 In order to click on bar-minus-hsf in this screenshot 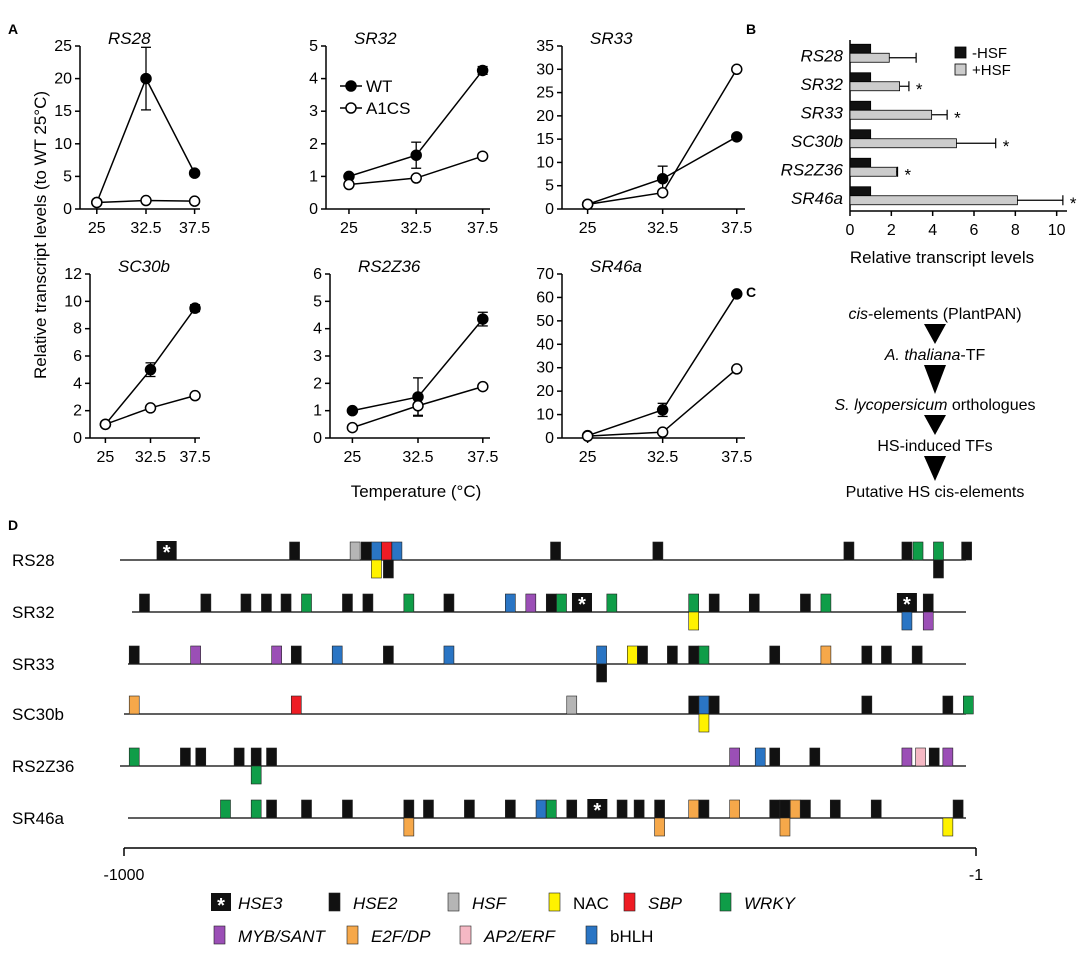, I will do `click(860, 48)`.